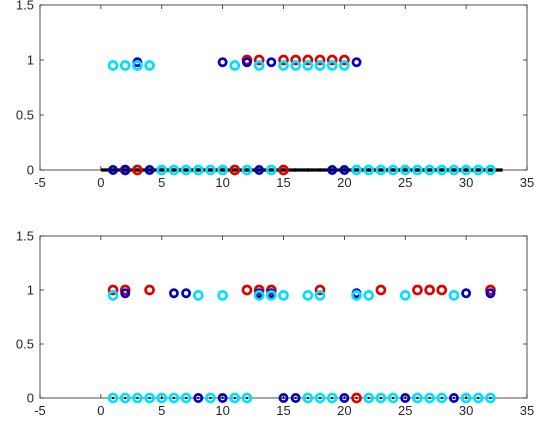 The width and height of the screenshot is (536, 424). Describe the element at coordinates (25, 344) in the screenshot. I see `y-tick-label: 0.5` at that location.